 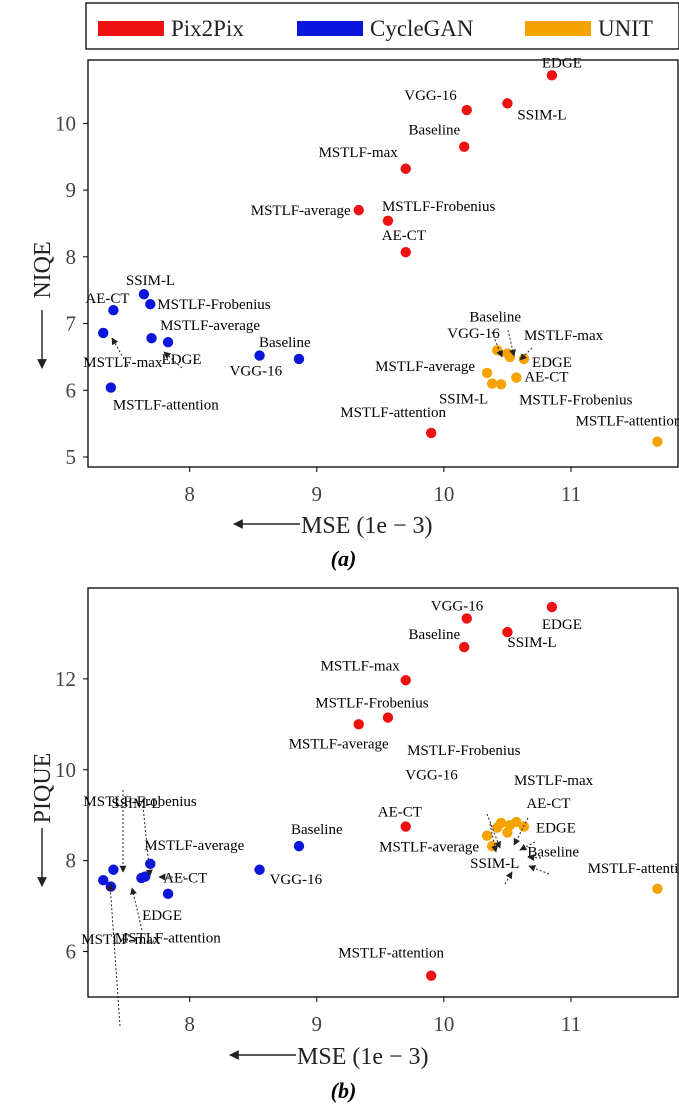 I want to click on point-unit-mstlf-average, so click(x=487, y=835).